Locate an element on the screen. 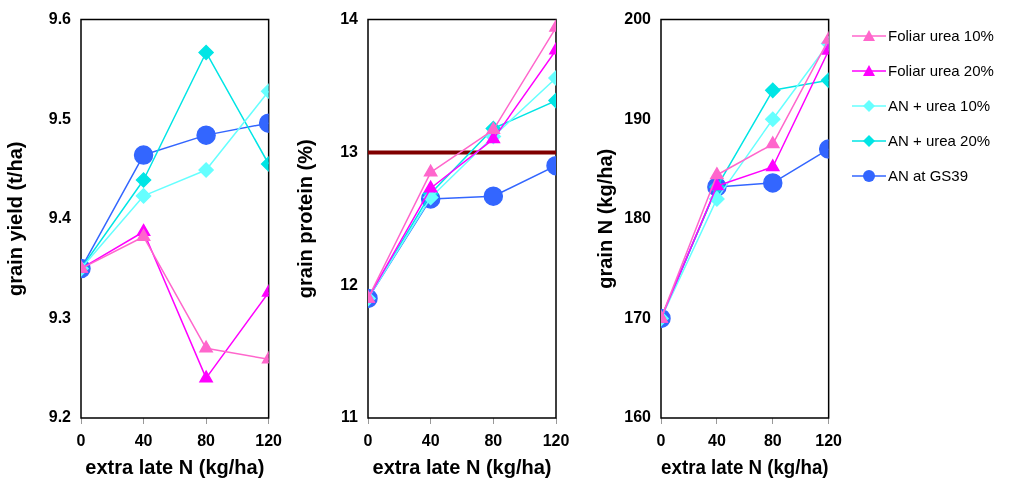  y-axis-title: grain yield (t/ha) is located at coordinates (14, 219).